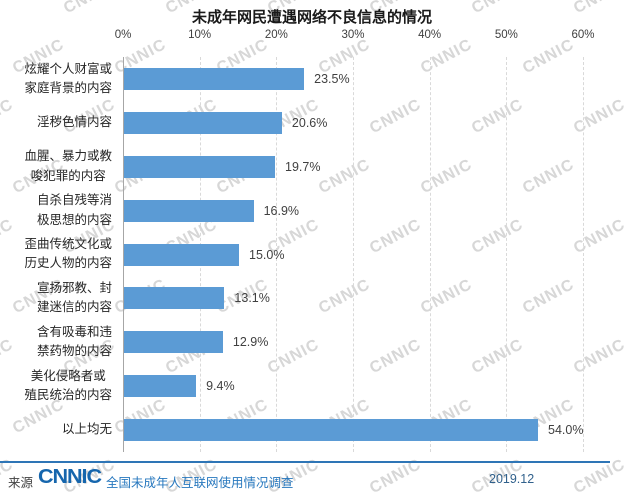  I want to click on category-label: 自杀自残等消 极思想的内容, so click(74, 210).